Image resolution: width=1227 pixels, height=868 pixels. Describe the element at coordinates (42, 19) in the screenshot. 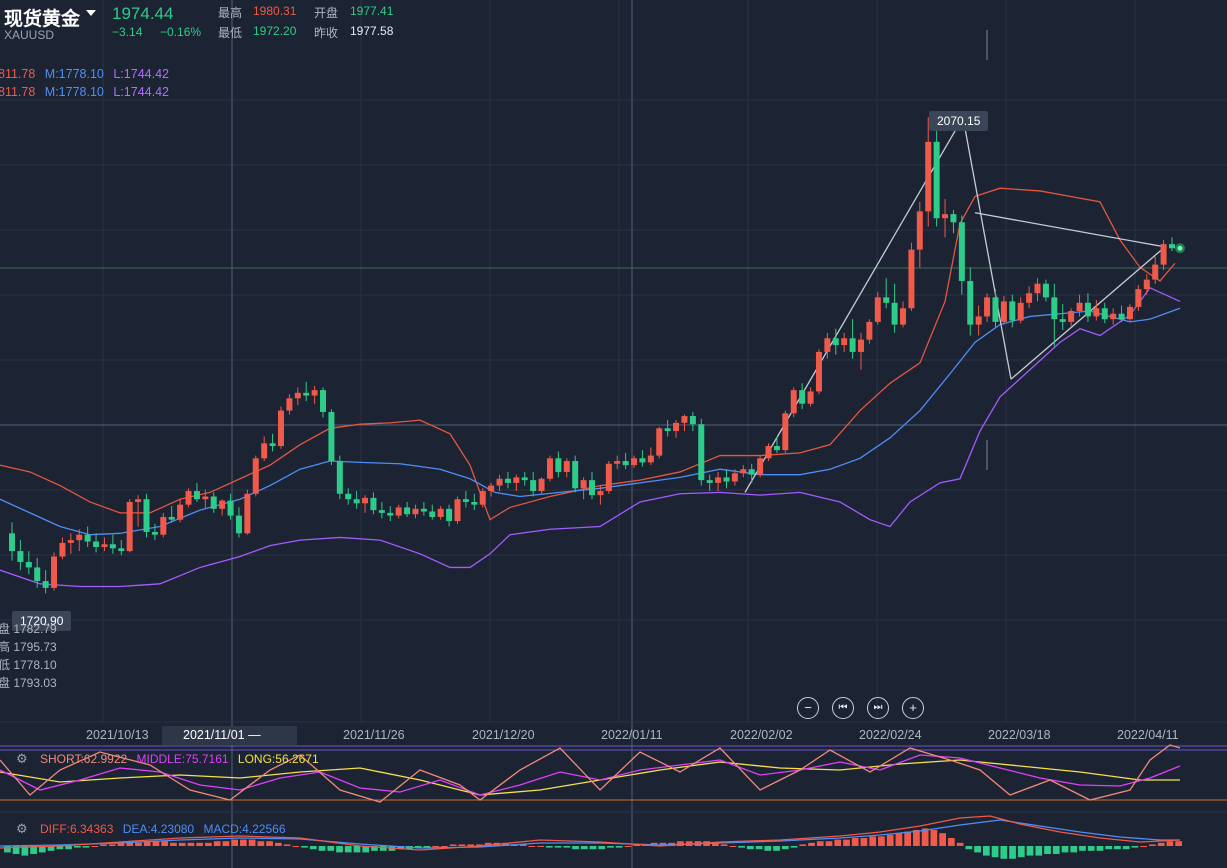

I see `instrument-title: 现货黄金` at that location.